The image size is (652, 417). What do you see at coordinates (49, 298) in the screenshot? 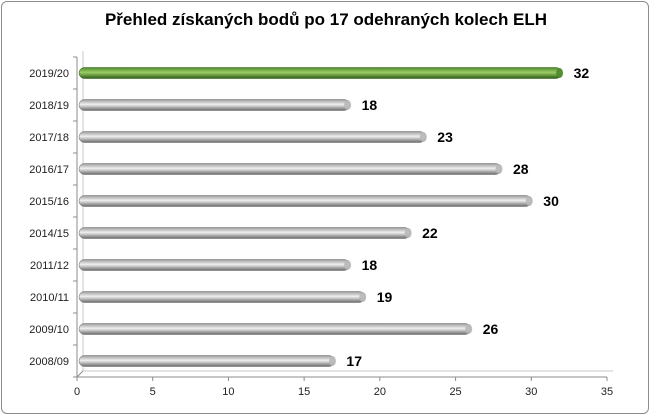
I see `category-label: 2010/11` at bounding box center [49, 298].